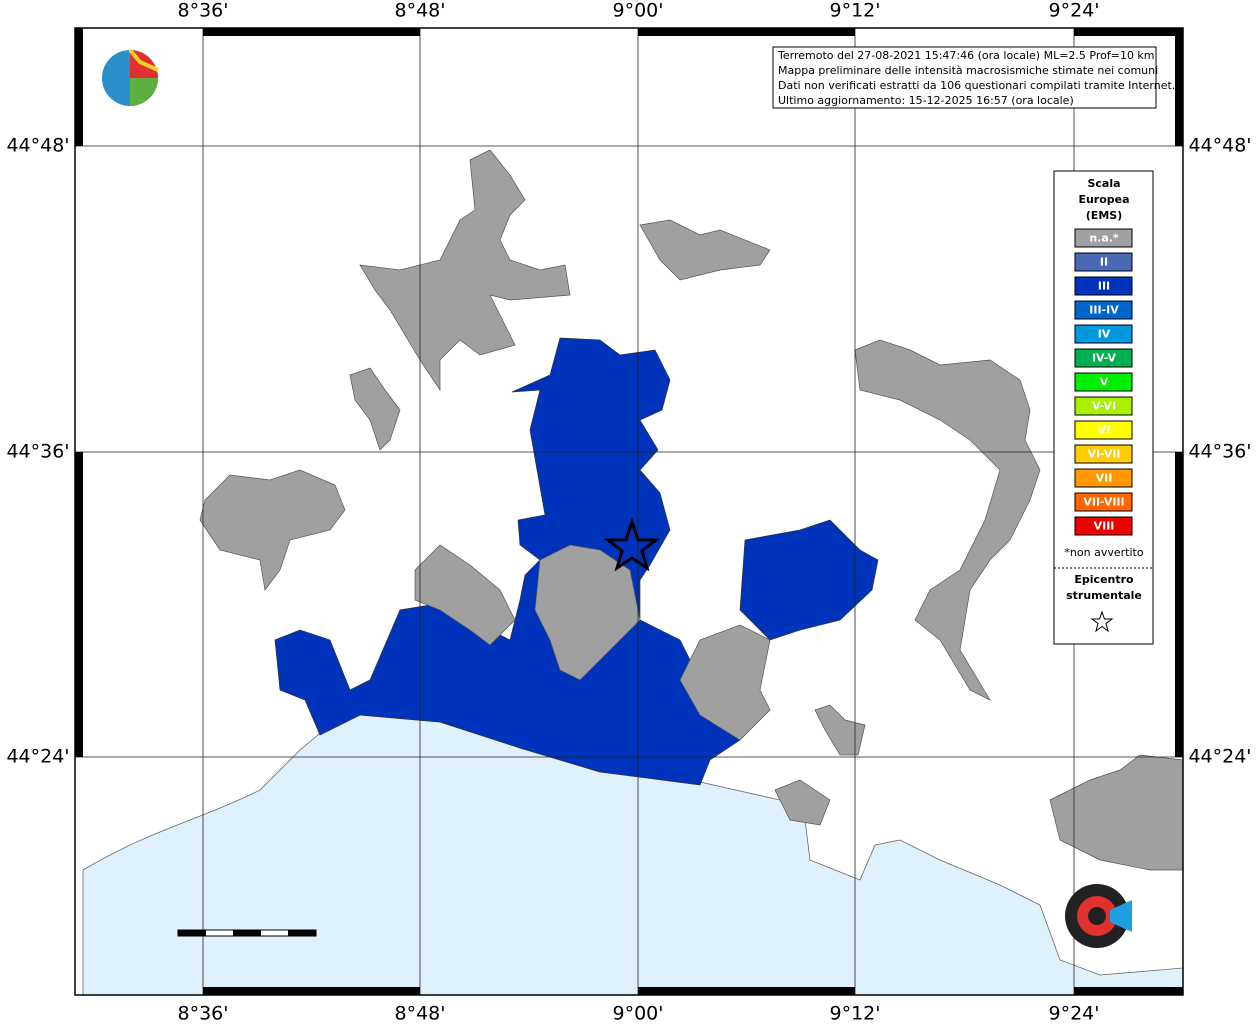 This screenshot has width=1256, height=1024. What do you see at coordinates (247, 933) in the screenshot?
I see `scale-bar` at bounding box center [247, 933].